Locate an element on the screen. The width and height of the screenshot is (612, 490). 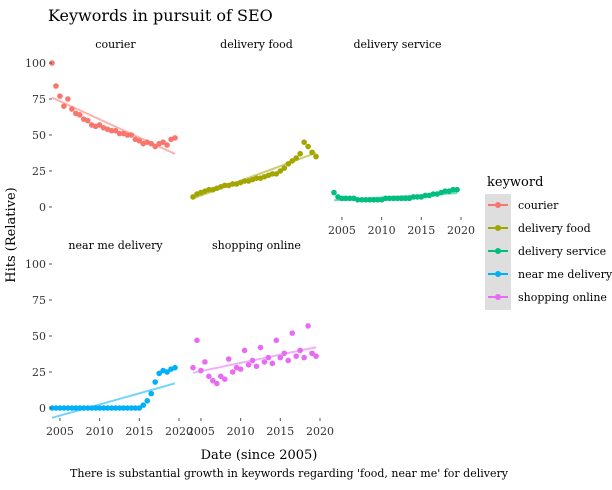
facet-strip-label: delivery food is located at coordinates (256, 44).